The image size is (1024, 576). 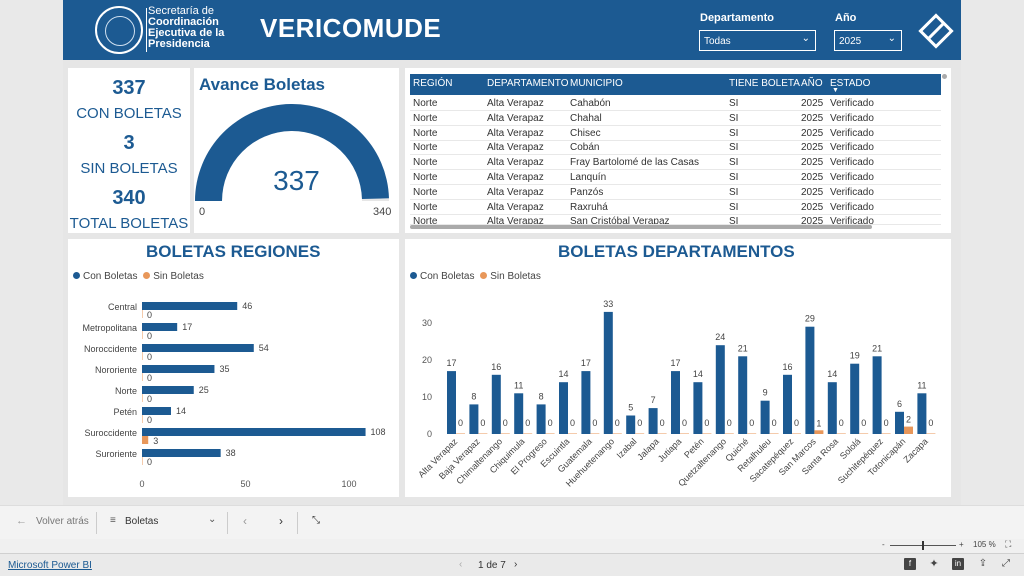 What do you see at coordinates (281, 521) in the screenshot?
I see `next-page-icon: ›` at bounding box center [281, 521].